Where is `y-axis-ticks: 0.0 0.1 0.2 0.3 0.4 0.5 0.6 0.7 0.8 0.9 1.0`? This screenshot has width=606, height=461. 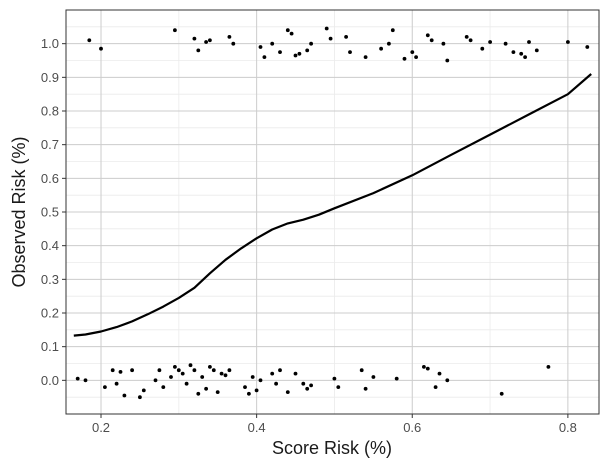
y-axis-ticks: 0.0 0.1 0.2 0.3 0.4 0.5 0.6 0.7 0.8 0.9 1.0 is located at coordinates (53, 212).